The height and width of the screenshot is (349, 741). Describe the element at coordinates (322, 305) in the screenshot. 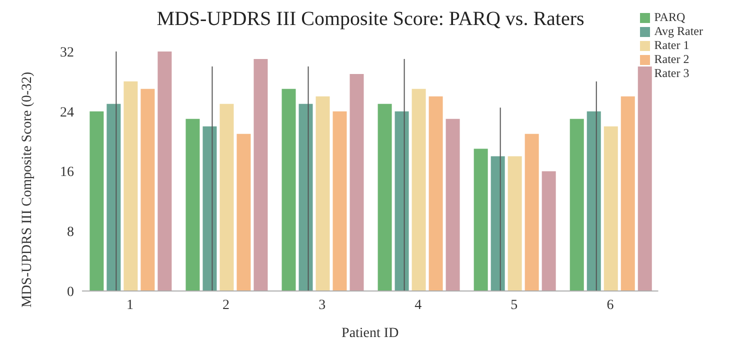

I see `x-tick-label: 3` at that location.